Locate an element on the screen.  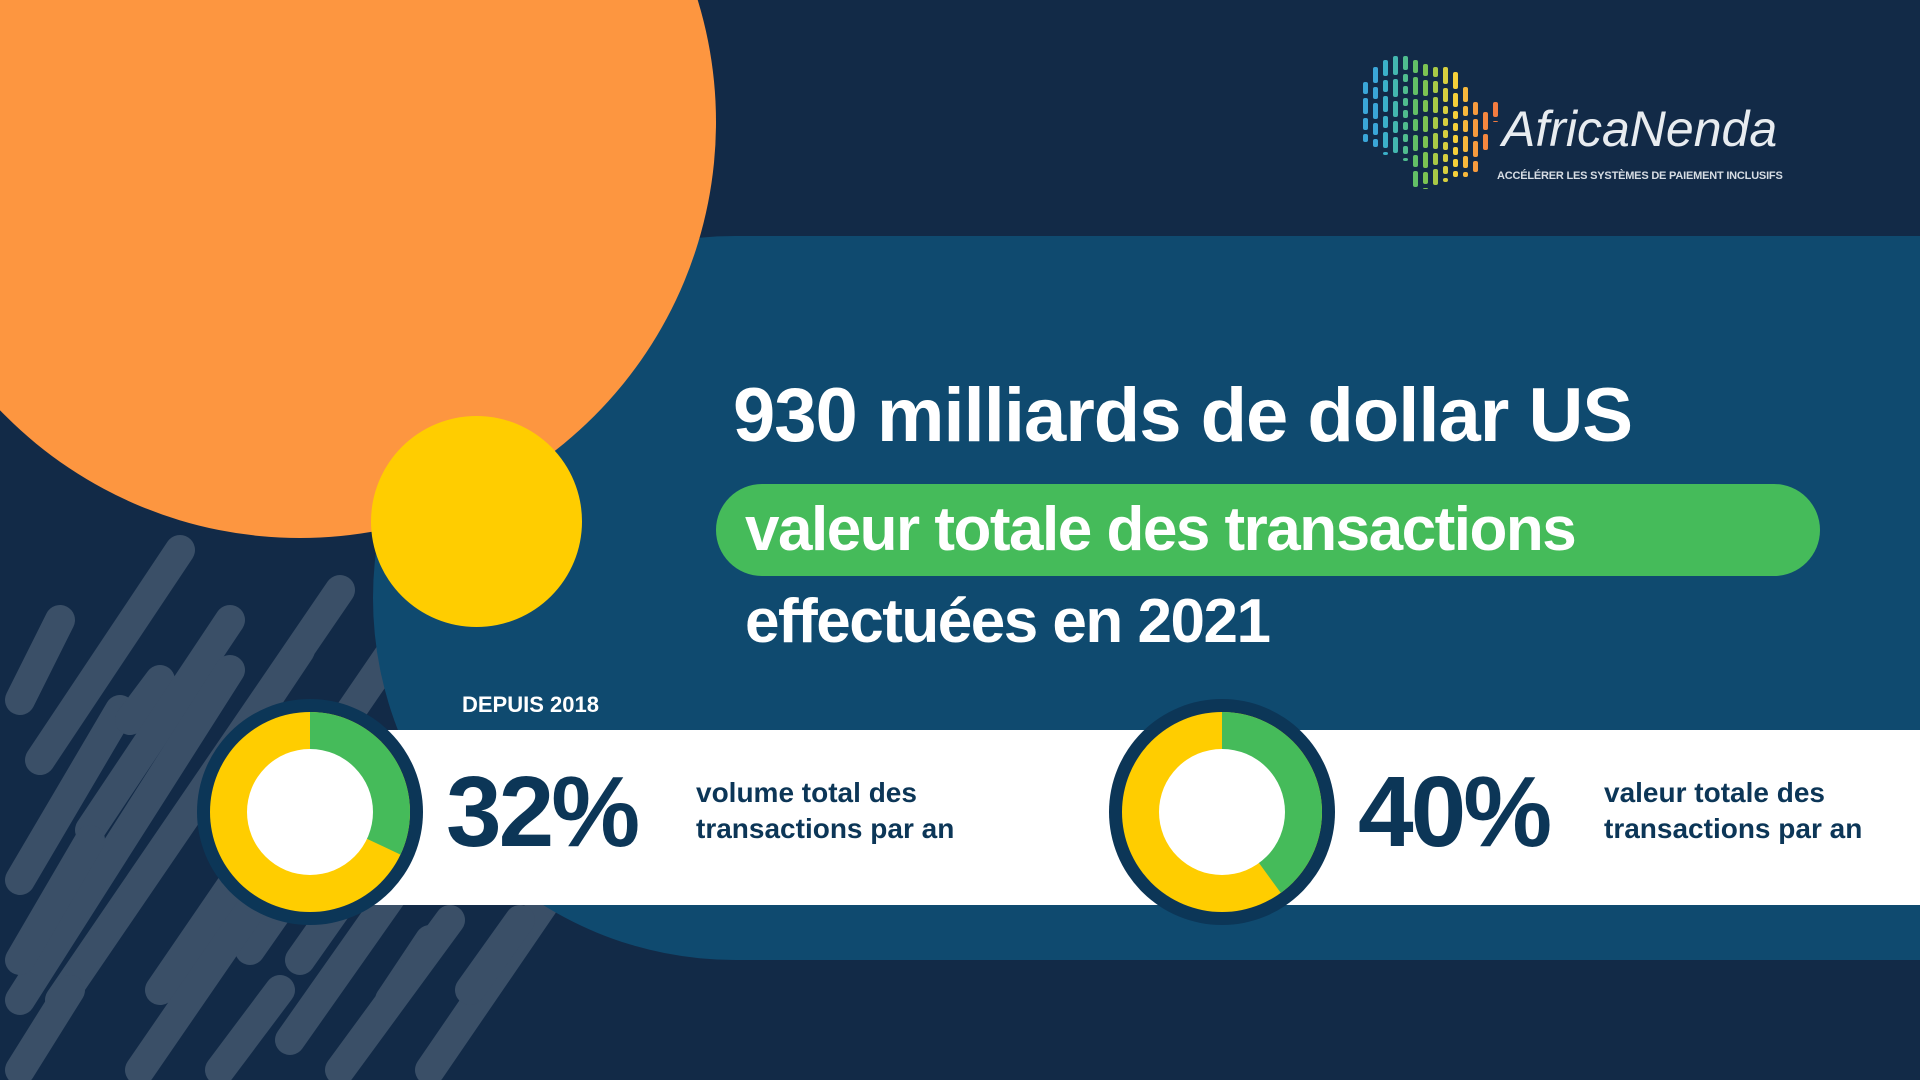
africa-map-icon is located at coordinates (1430, 122).